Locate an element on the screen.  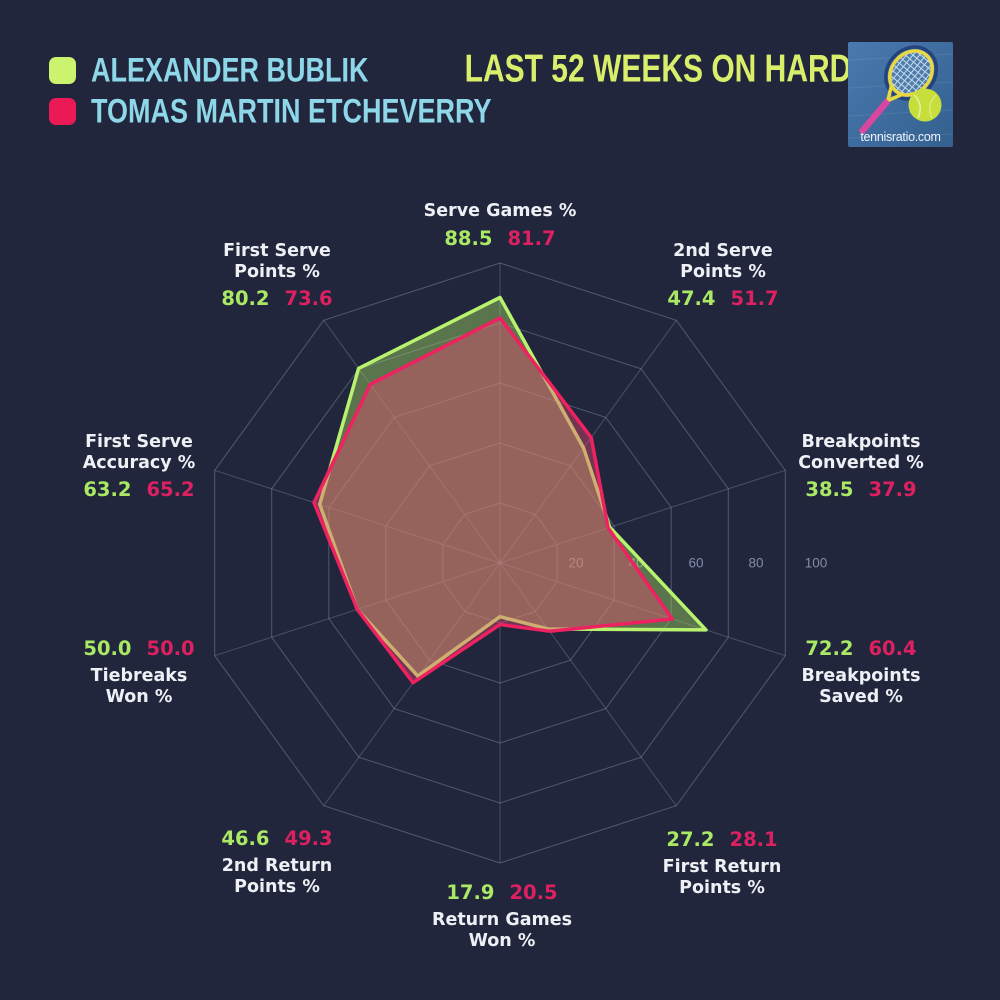
axis-values: 80.2 73.6 is located at coordinates (276, 298).